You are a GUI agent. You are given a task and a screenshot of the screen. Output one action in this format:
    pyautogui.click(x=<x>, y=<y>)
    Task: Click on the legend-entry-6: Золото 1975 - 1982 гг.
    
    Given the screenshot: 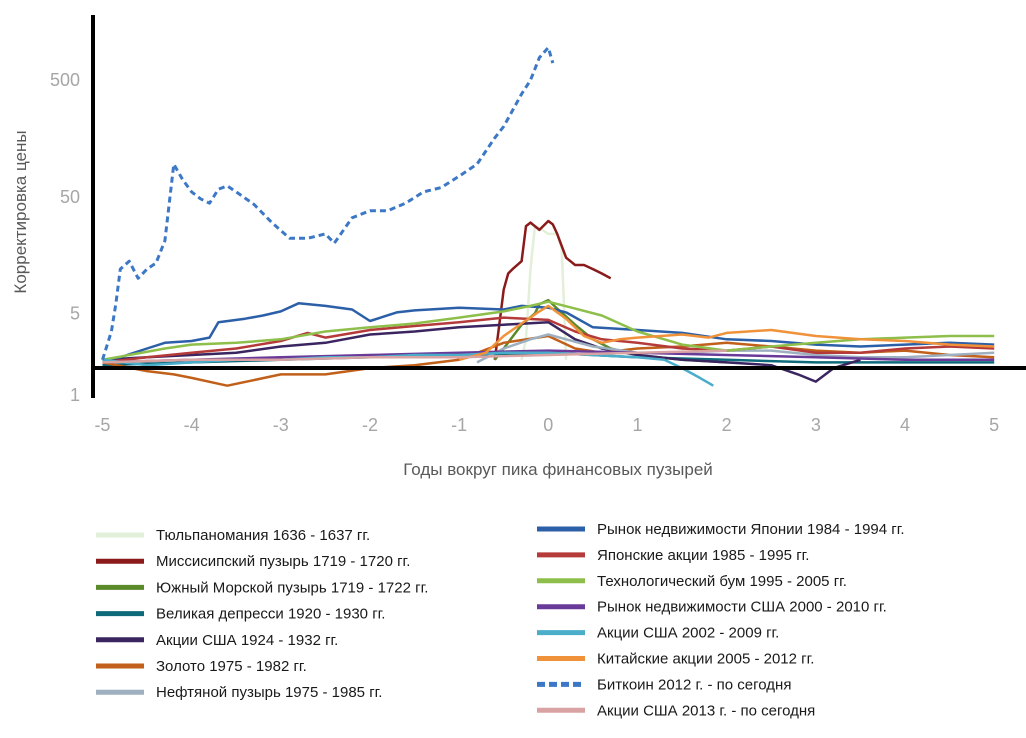 What is the action you would take?
    pyautogui.click(x=201, y=666)
    